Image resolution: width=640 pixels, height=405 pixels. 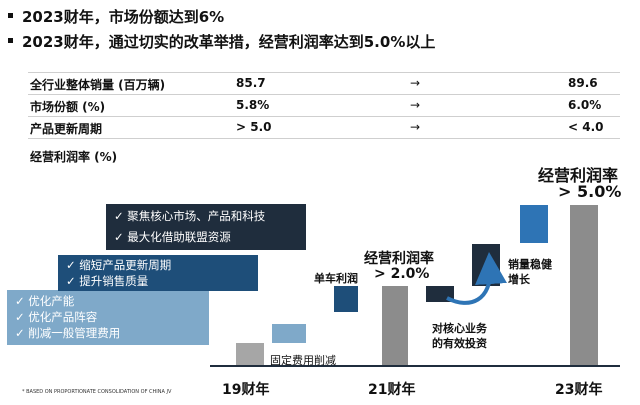 What do you see at coordinates (519, 279) in the screenshot?
I see `sales-growth-label-2: 增长` at bounding box center [519, 279].